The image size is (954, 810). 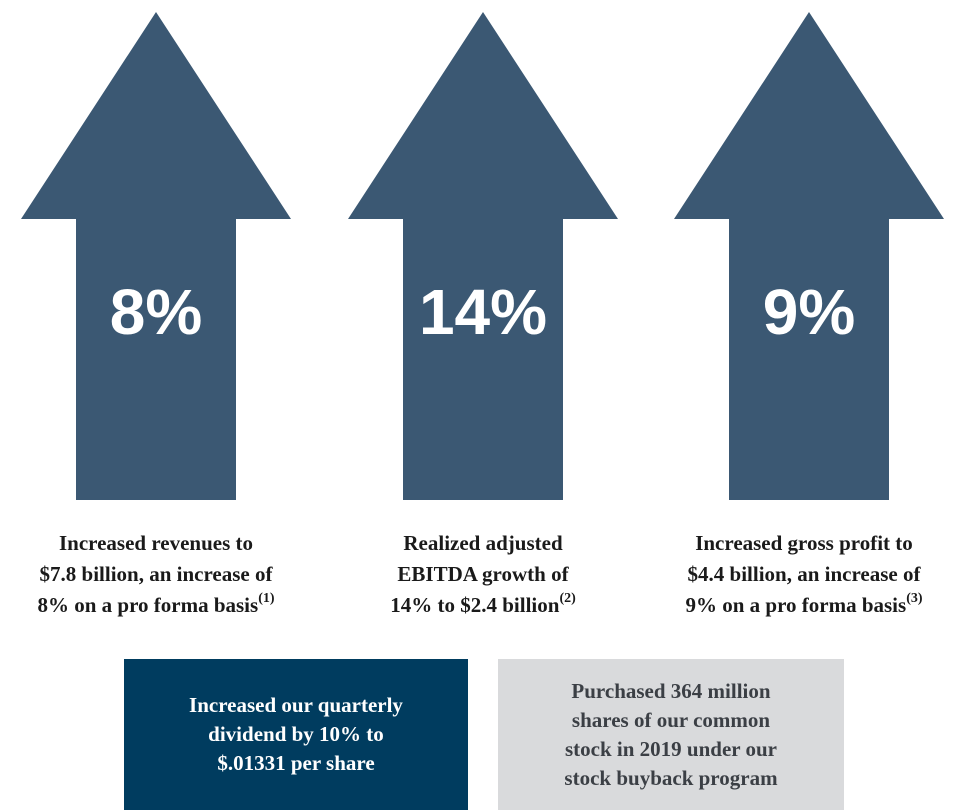 I want to click on footnote-marker: (1), so click(x=266, y=598).